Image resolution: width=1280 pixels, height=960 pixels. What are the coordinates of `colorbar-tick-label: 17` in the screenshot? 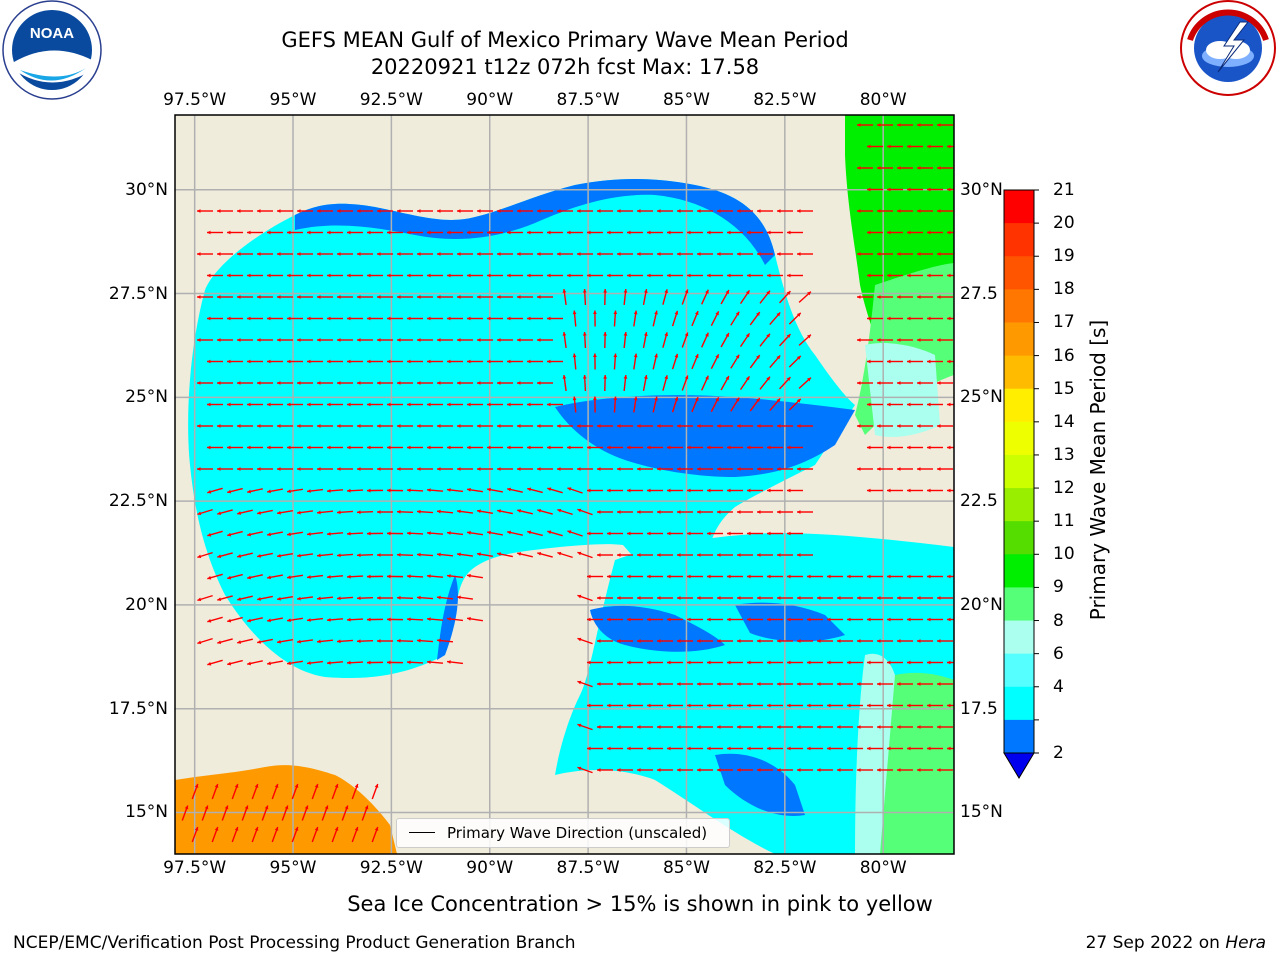 It's located at (1064, 322).